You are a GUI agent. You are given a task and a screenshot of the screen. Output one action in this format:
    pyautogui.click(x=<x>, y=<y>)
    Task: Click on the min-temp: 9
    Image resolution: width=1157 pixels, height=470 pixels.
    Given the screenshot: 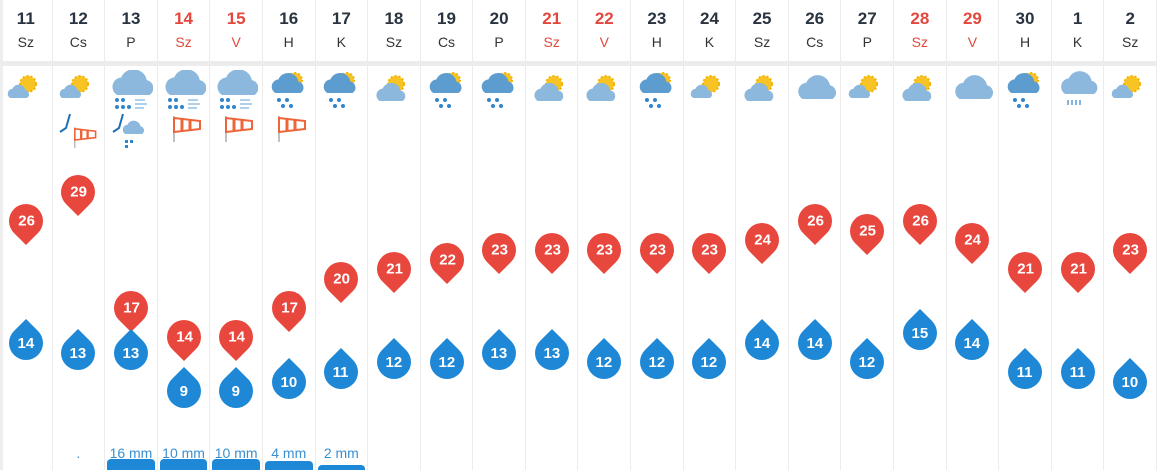 What is the action you would take?
    pyautogui.click(x=236, y=391)
    